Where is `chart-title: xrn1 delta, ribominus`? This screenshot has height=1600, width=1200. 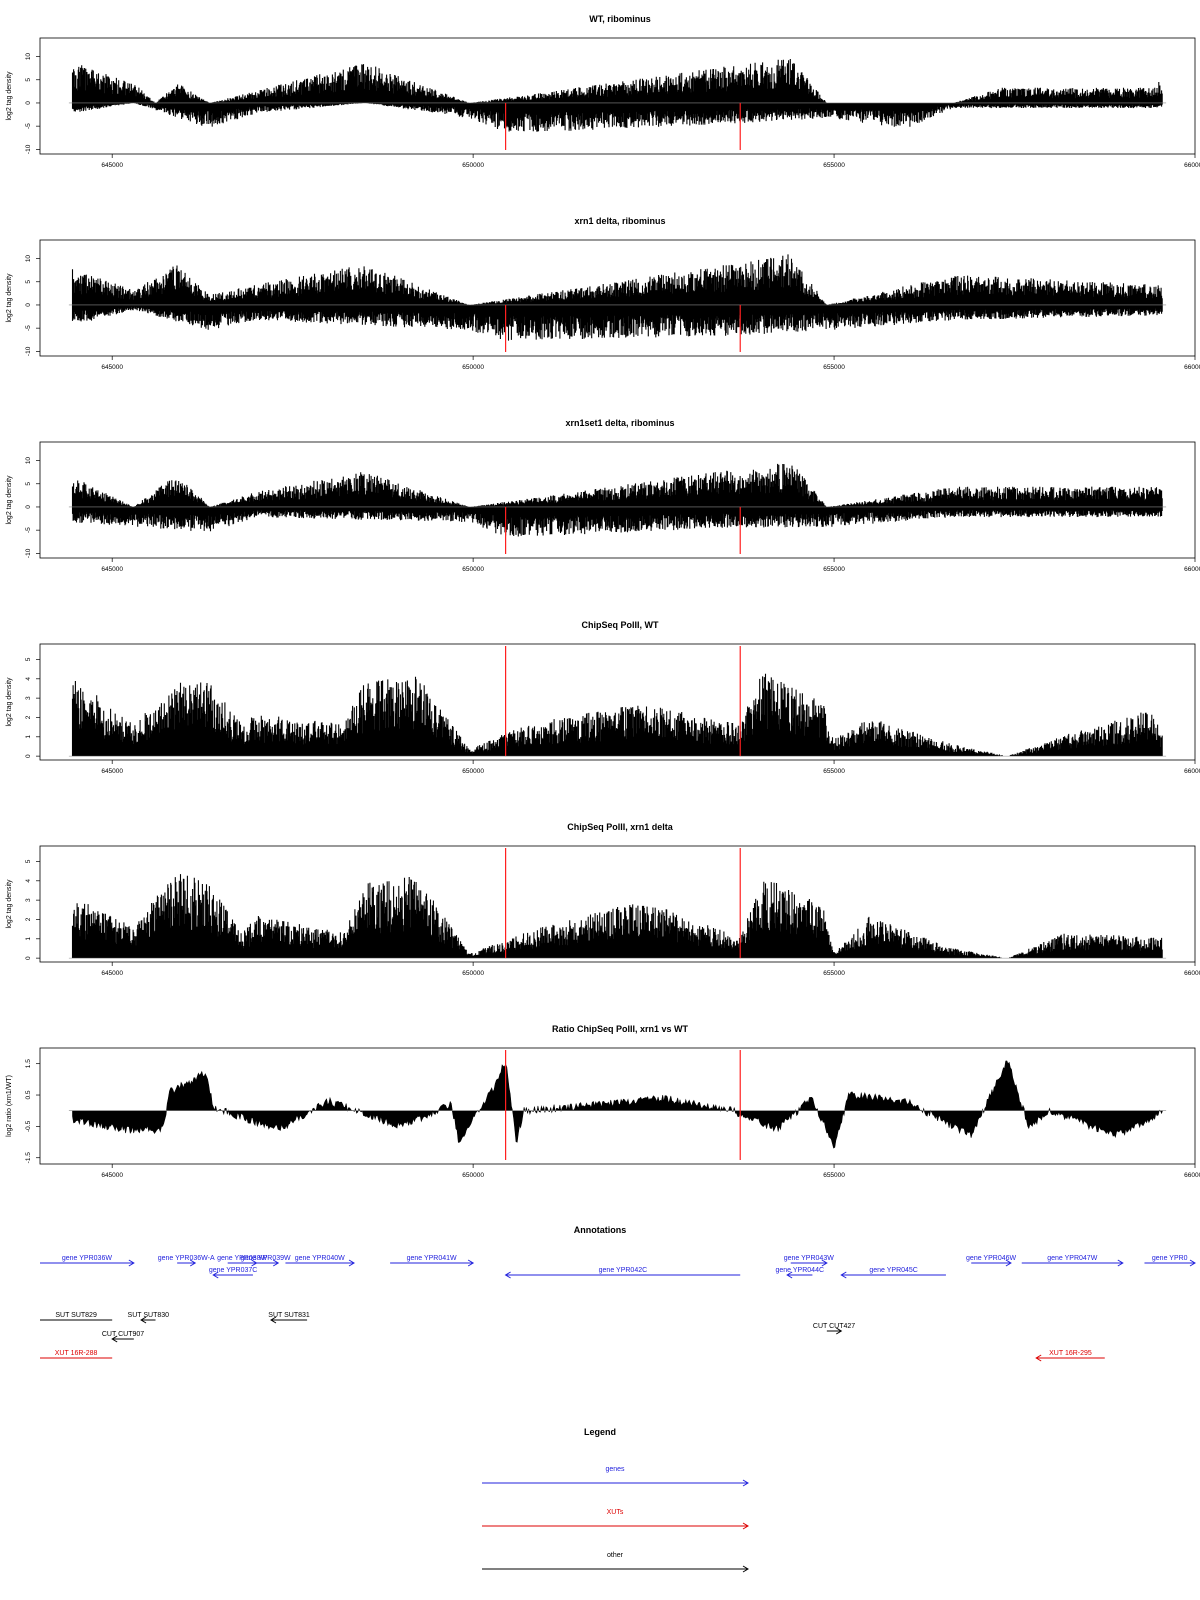 chart-title: xrn1 delta, ribominus is located at coordinates (619, 221).